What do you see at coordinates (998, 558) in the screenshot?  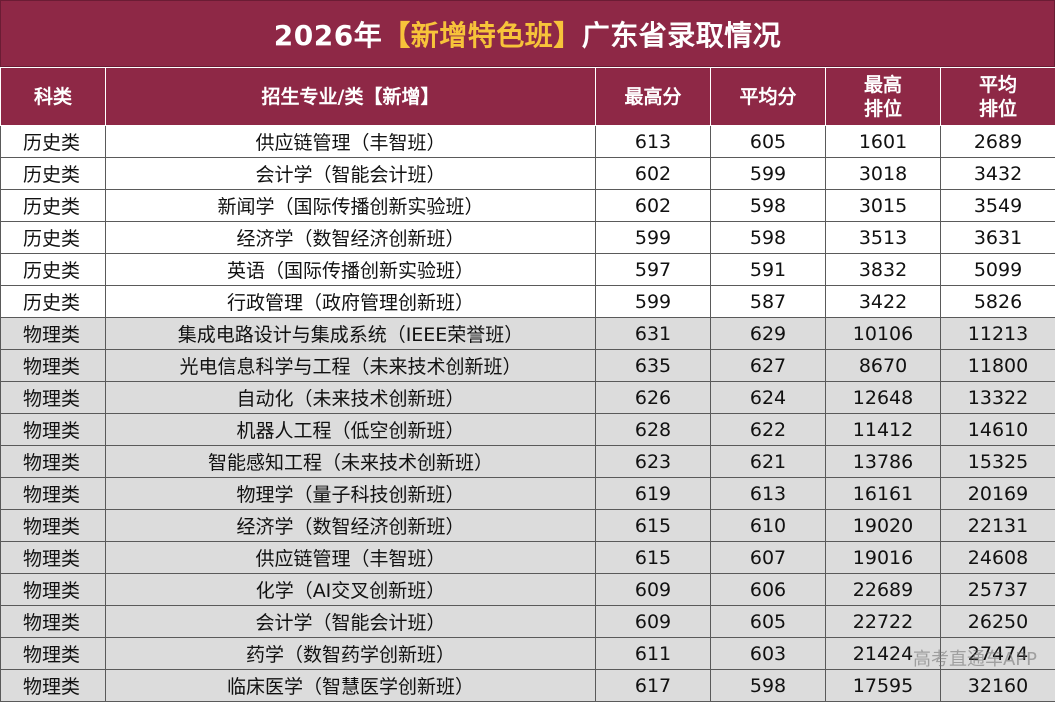 I see `cell-avg-rank: 24608` at bounding box center [998, 558].